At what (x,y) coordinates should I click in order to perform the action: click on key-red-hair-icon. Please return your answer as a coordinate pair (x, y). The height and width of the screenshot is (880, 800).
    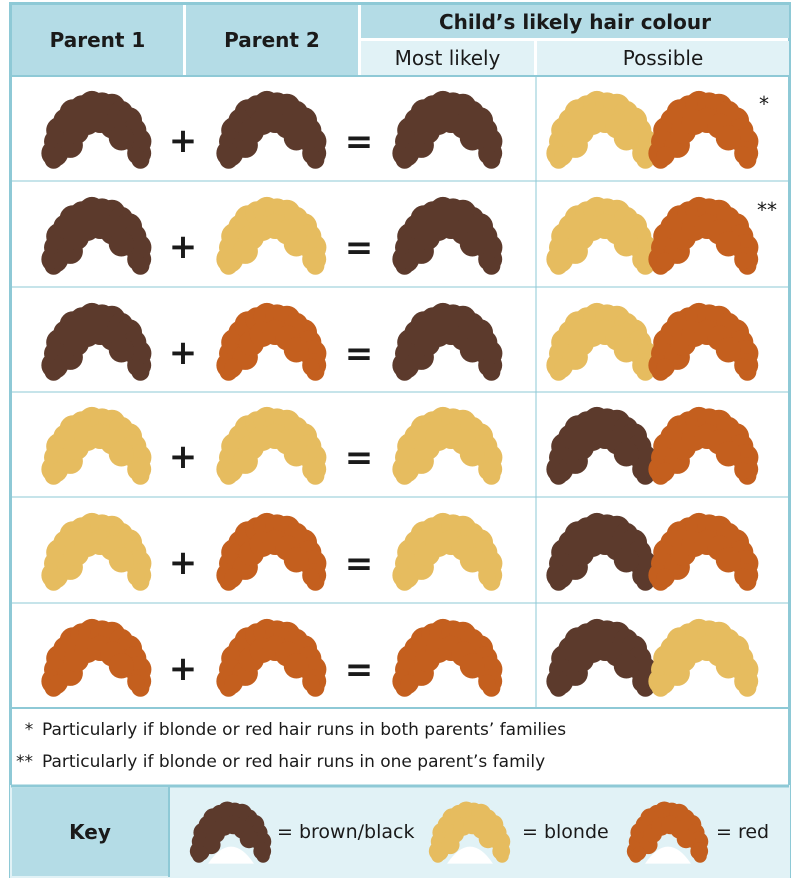
    Looking at the image, I should click on (667, 832).